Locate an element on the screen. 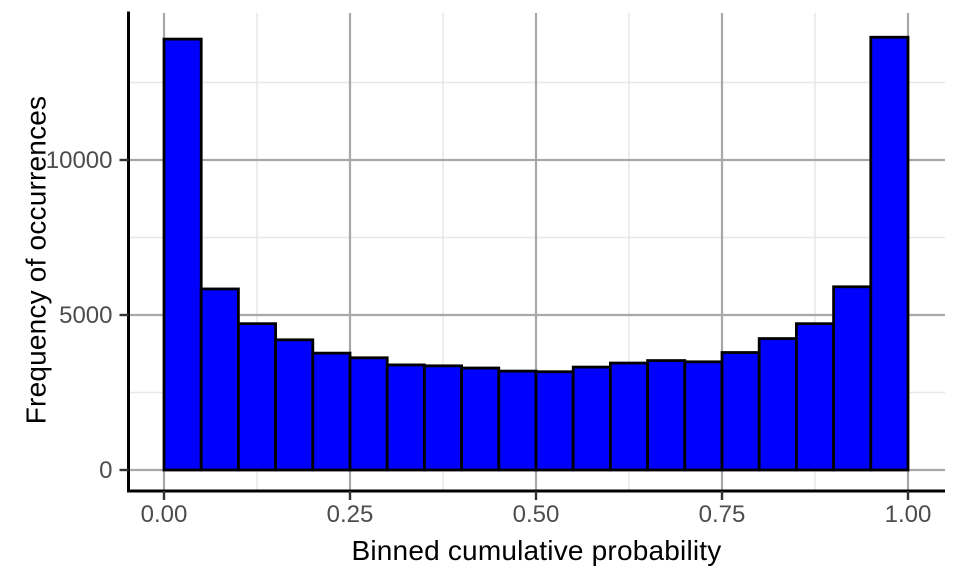 Image resolution: width=960 pixels, height=576 pixels. x-tick-label: 1.00 is located at coordinates (908, 514).